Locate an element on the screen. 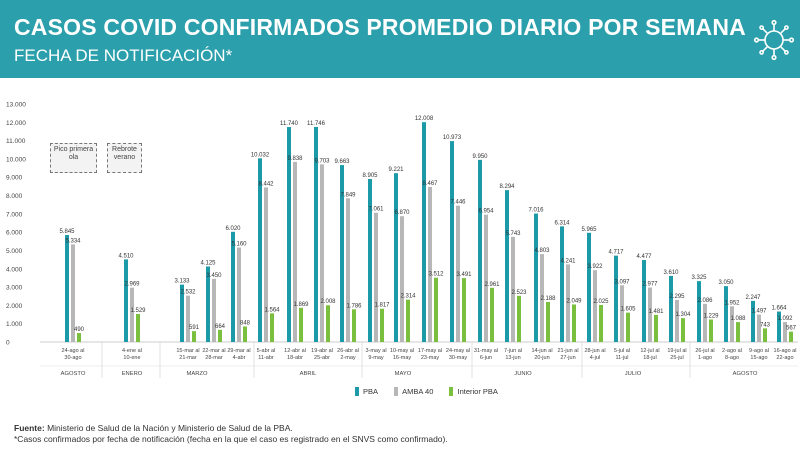 This screenshot has height=453, width=800. data-label: 7.446 is located at coordinates (458, 203).